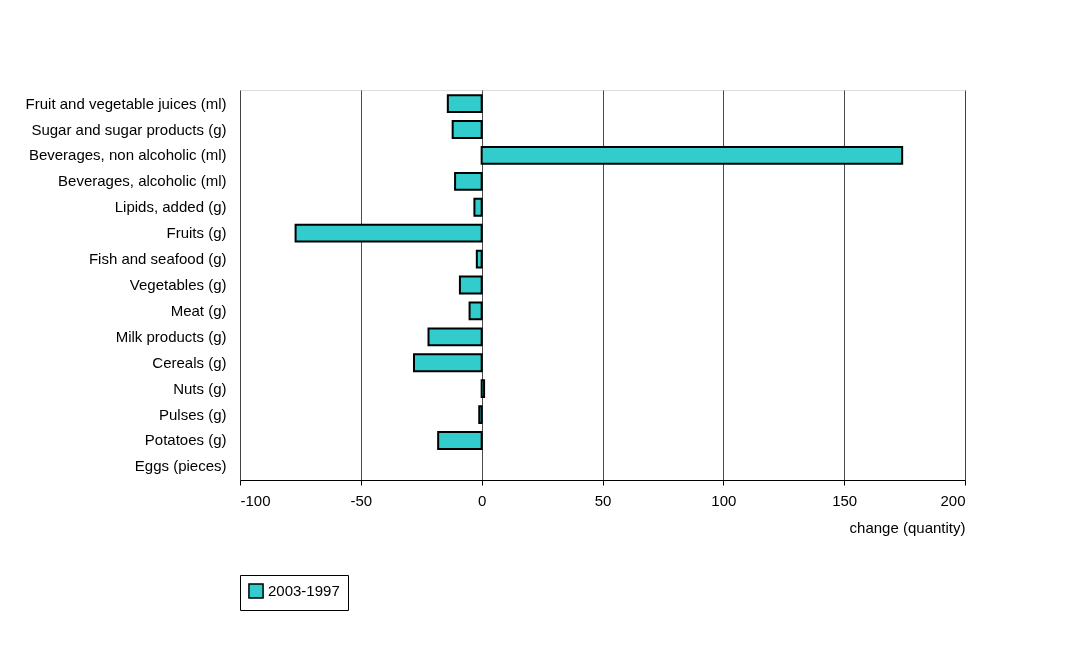  I want to click on y-tick-label: Lipids, added (g), so click(170, 207).